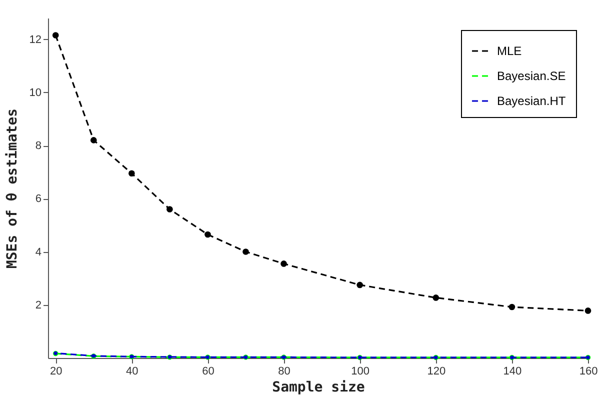 This screenshot has height=404, width=601. I want to click on y-tick-label: 4, so click(38, 252).